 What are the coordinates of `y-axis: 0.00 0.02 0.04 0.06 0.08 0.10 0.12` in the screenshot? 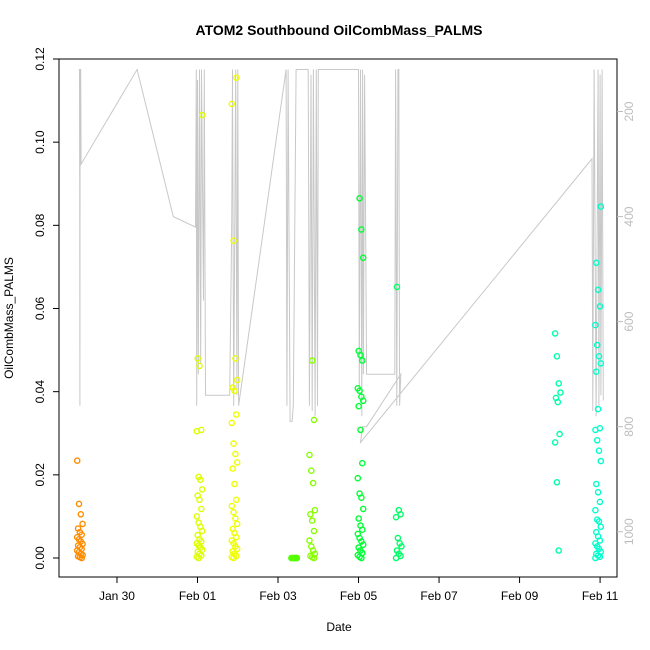 It's located at (46, 308).